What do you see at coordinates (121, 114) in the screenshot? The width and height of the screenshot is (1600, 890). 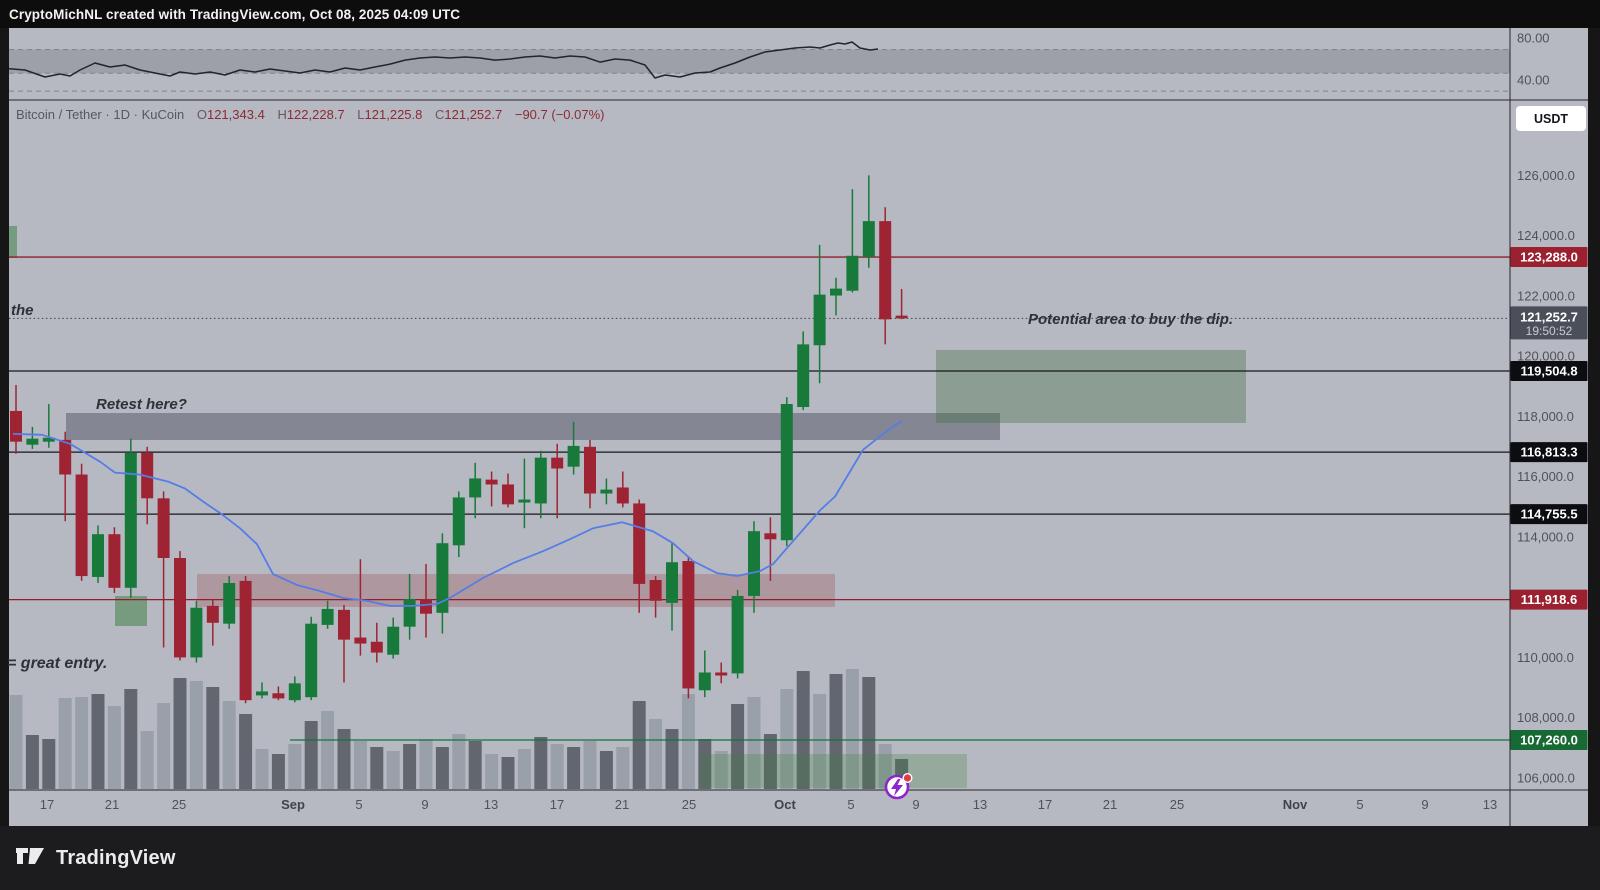 I see `interval-label: 1D` at bounding box center [121, 114].